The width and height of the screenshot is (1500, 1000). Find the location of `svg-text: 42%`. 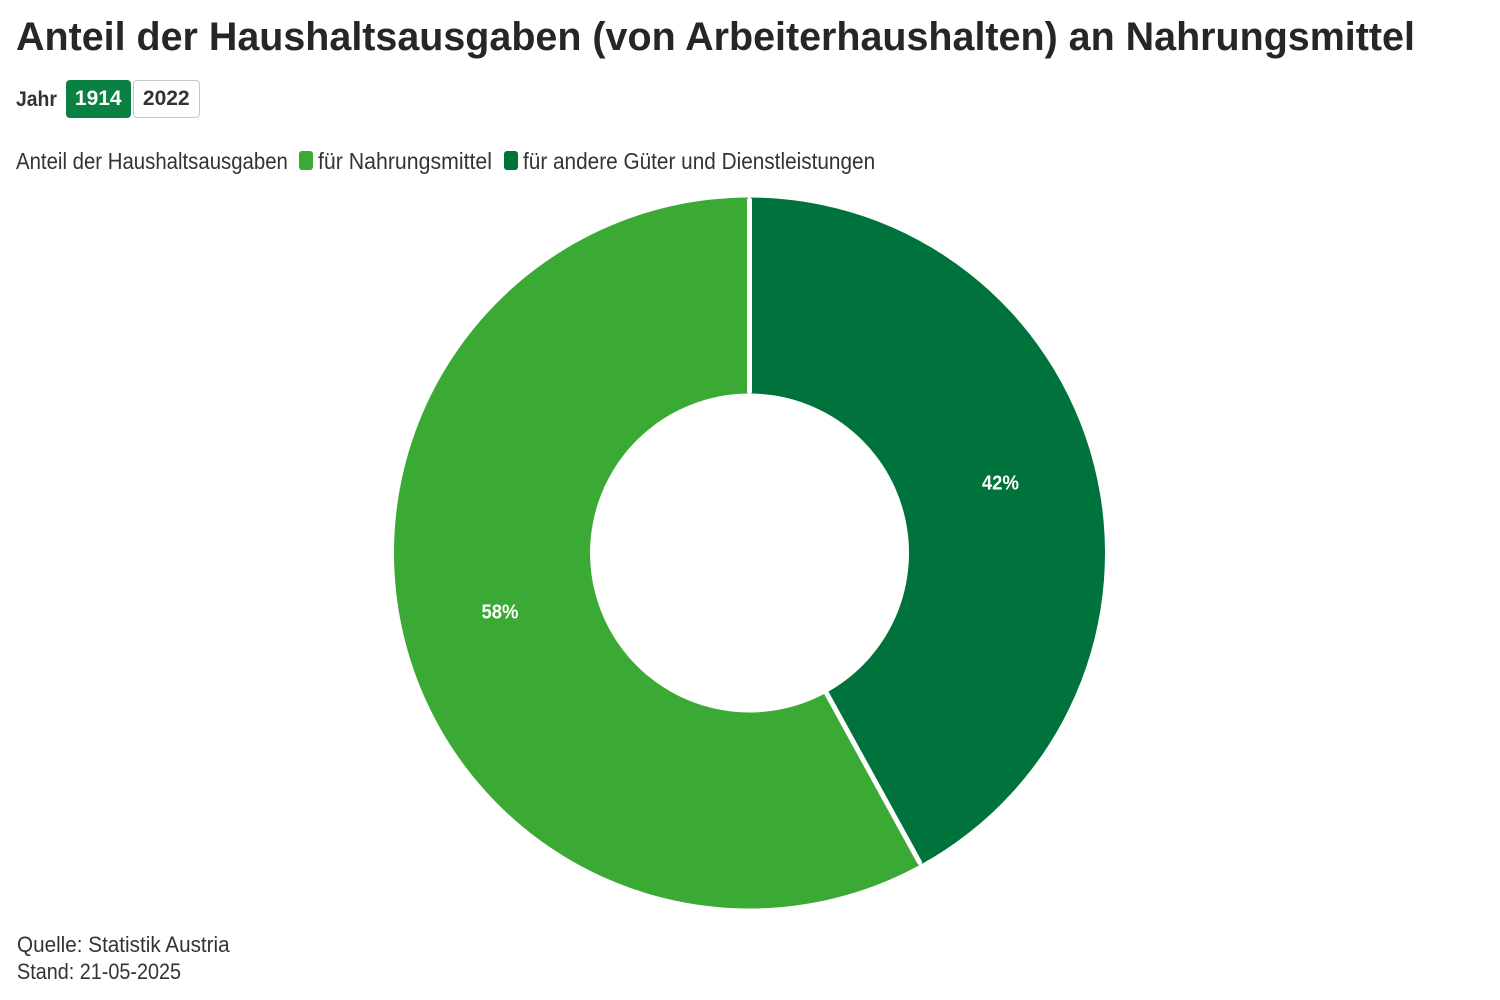

svg-text: 42% is located at coordinates (1000, 483).